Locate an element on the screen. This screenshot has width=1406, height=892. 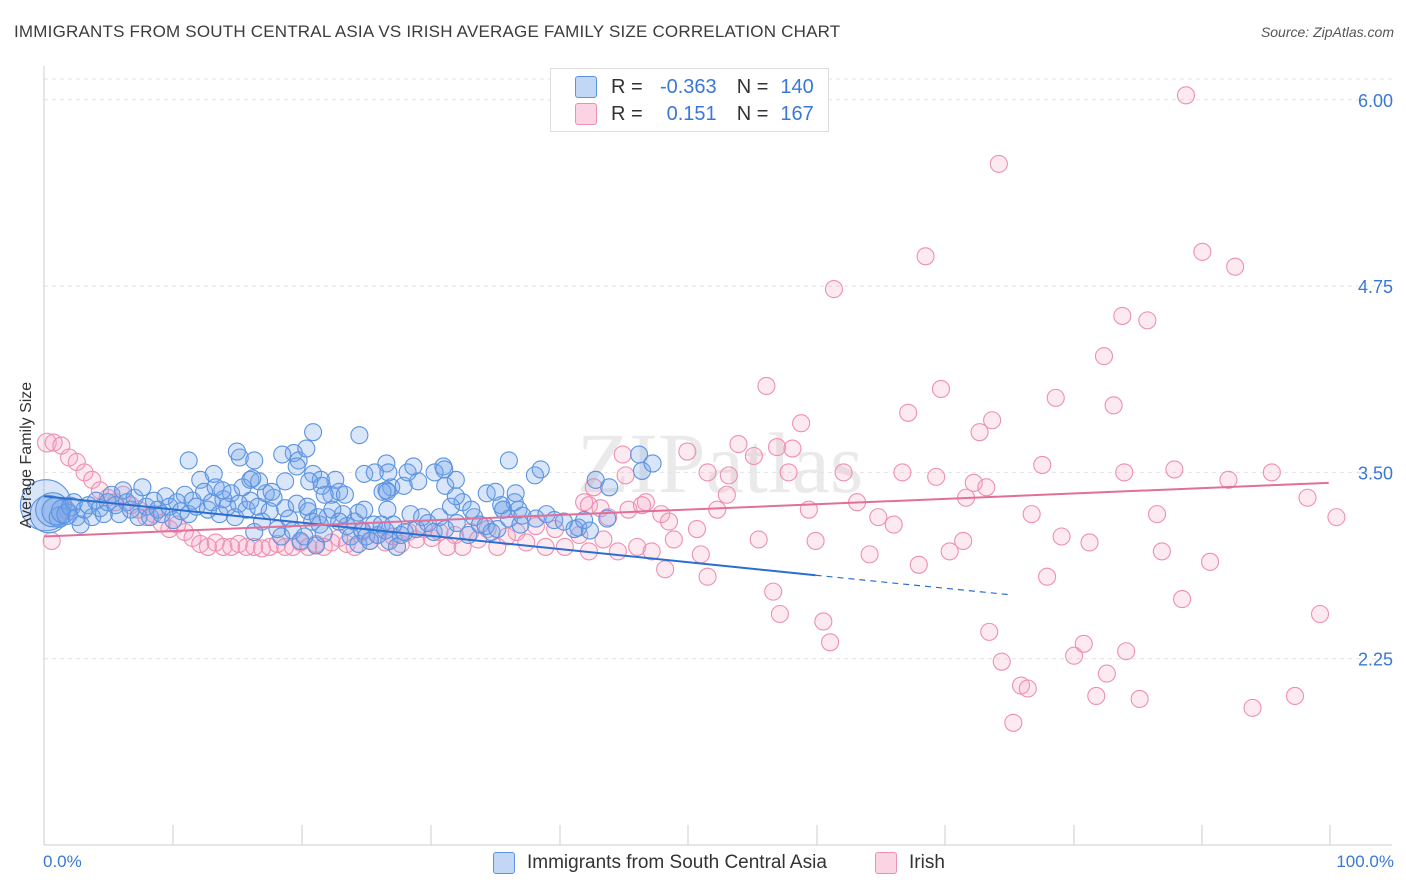
irish-trend-line is located at coordinates (686, 509).